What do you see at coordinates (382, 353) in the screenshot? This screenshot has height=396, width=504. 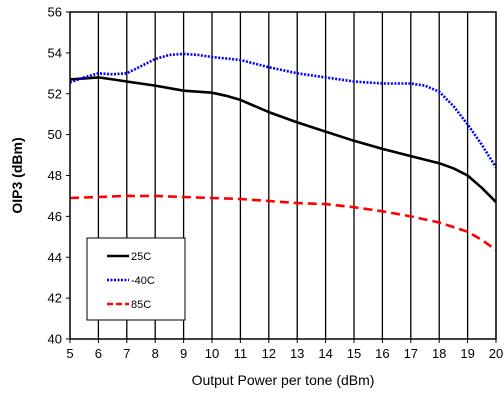 I see `x-tick-label: 16` at bounding box center [382, 353].